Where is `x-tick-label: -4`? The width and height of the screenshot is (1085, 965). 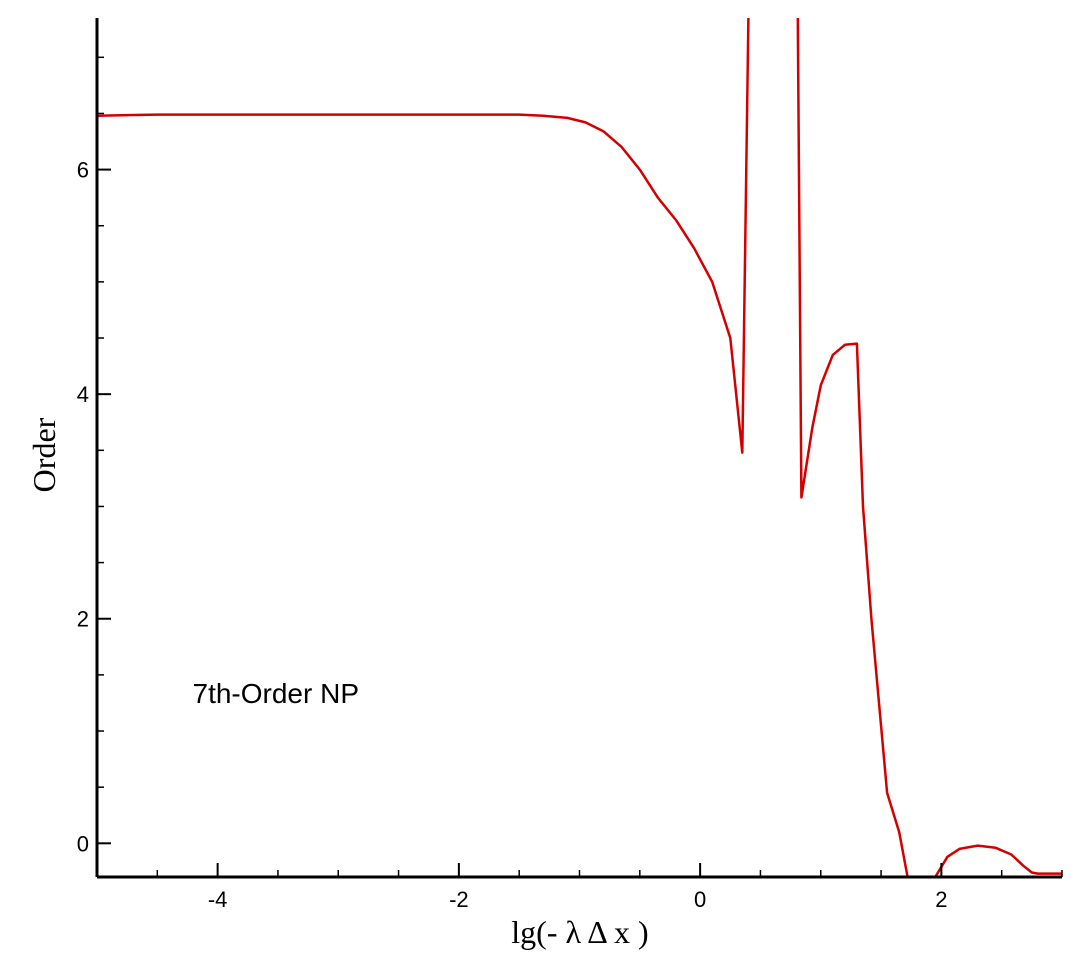 x-tick-label: -4 is located at coordinates (218, 899).